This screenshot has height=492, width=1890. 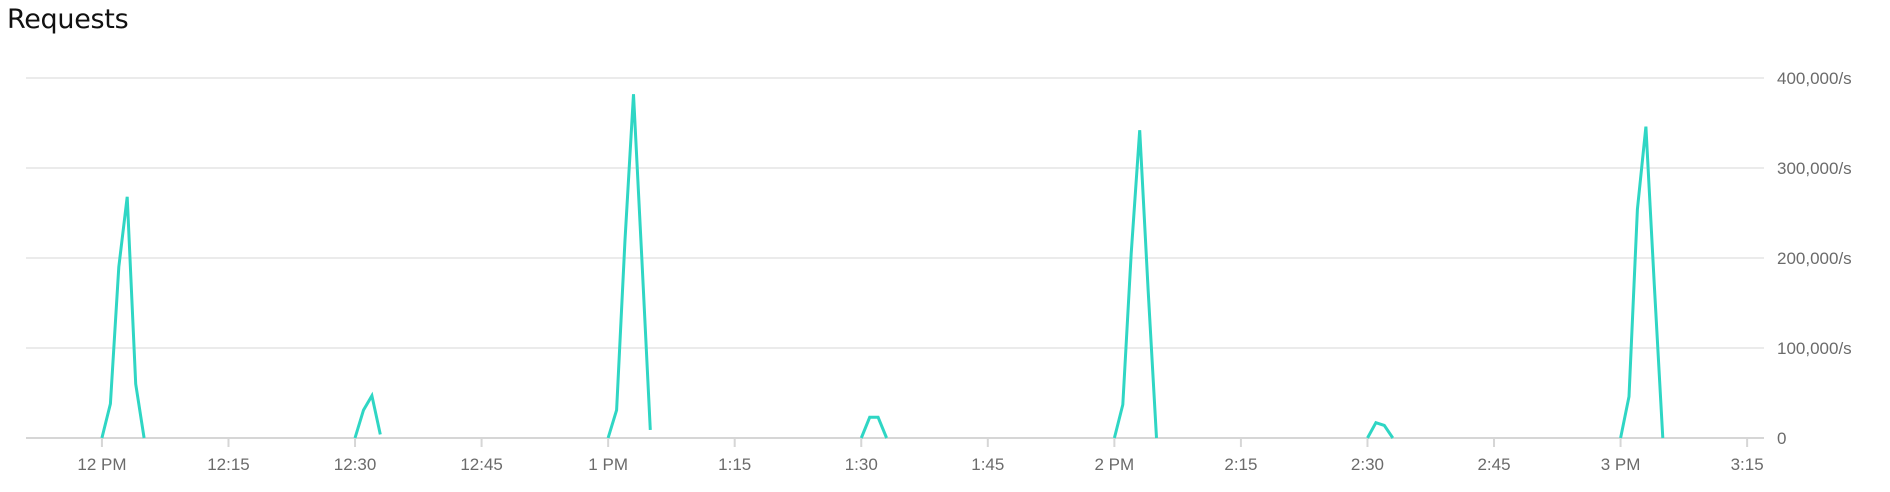 I want to click on x-tick-label: 12 PM, so click(x=101, y=464).